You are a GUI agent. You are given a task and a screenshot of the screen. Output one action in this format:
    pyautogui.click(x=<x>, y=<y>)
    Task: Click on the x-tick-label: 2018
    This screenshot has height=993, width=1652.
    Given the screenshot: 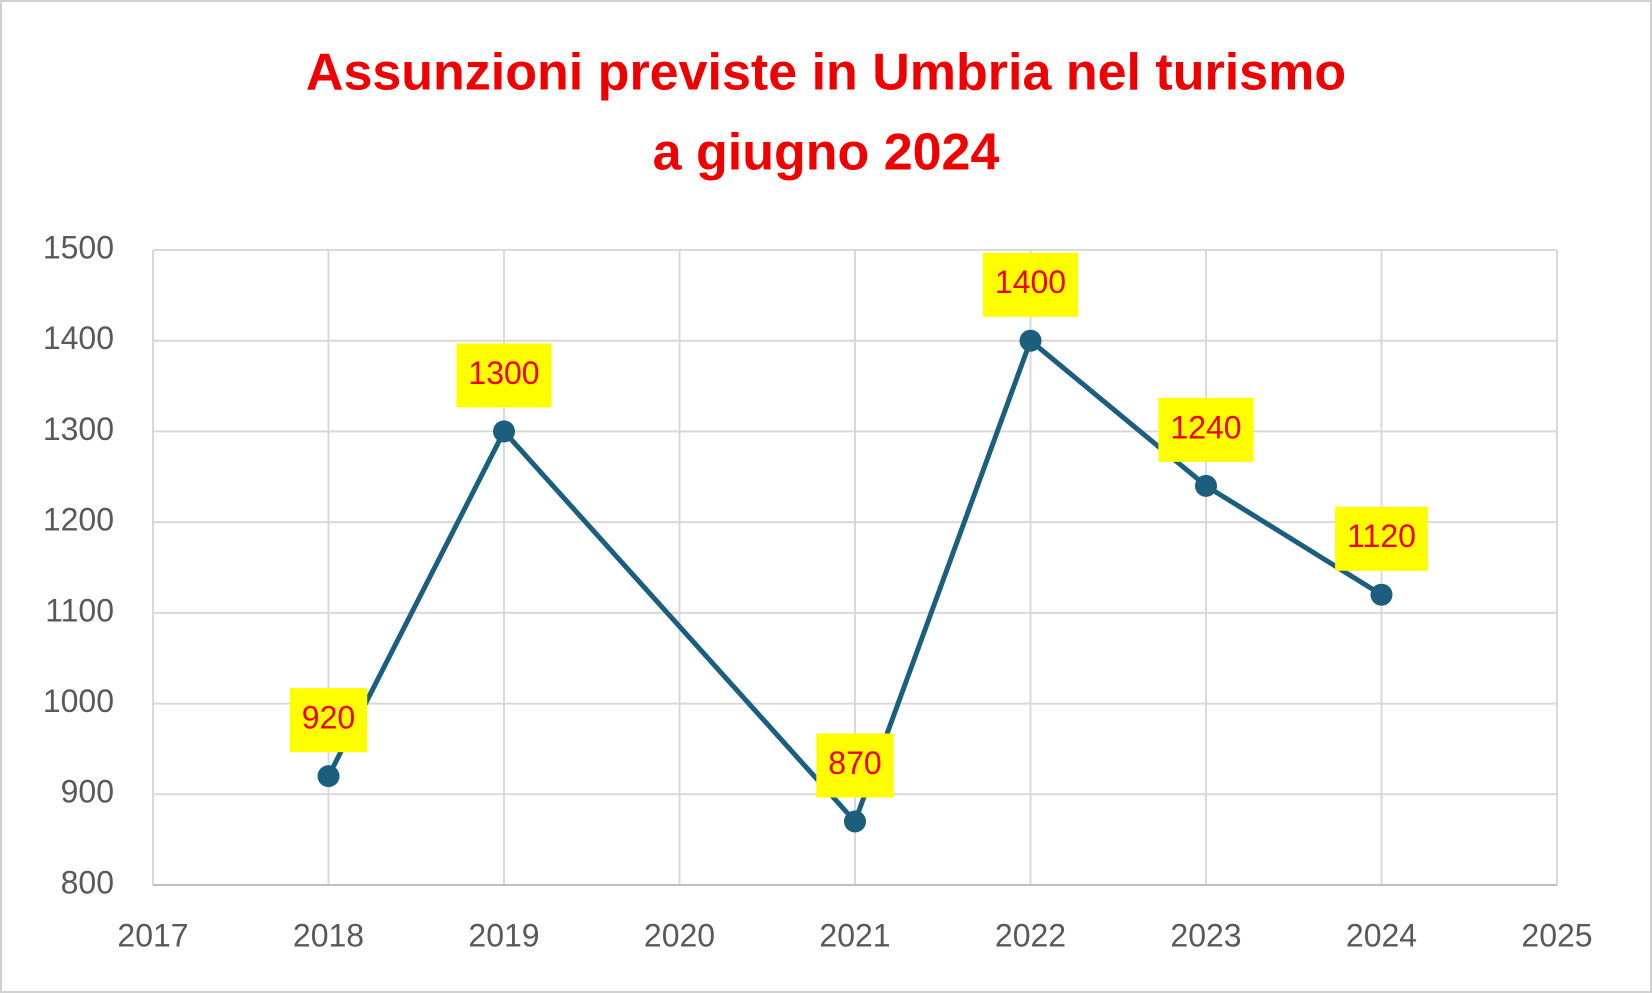 What is the action you would take?
    pyautogui.click(x=328, y=935)
    